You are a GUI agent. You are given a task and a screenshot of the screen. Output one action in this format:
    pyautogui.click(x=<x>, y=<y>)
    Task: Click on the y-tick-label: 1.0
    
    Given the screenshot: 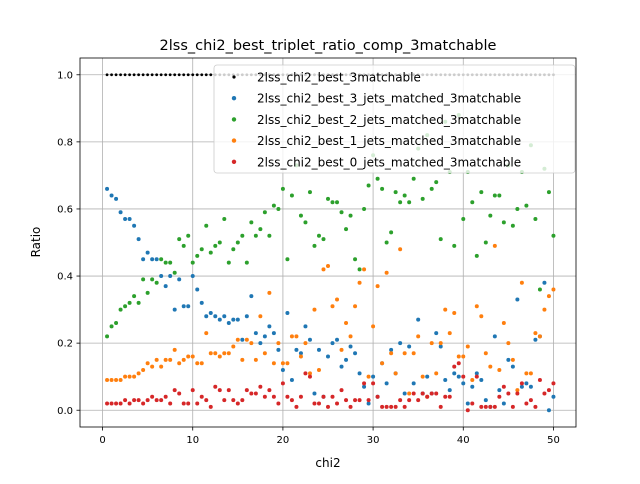 What is the action you would take?
    pyautogui.click(x=65, y=75)
    